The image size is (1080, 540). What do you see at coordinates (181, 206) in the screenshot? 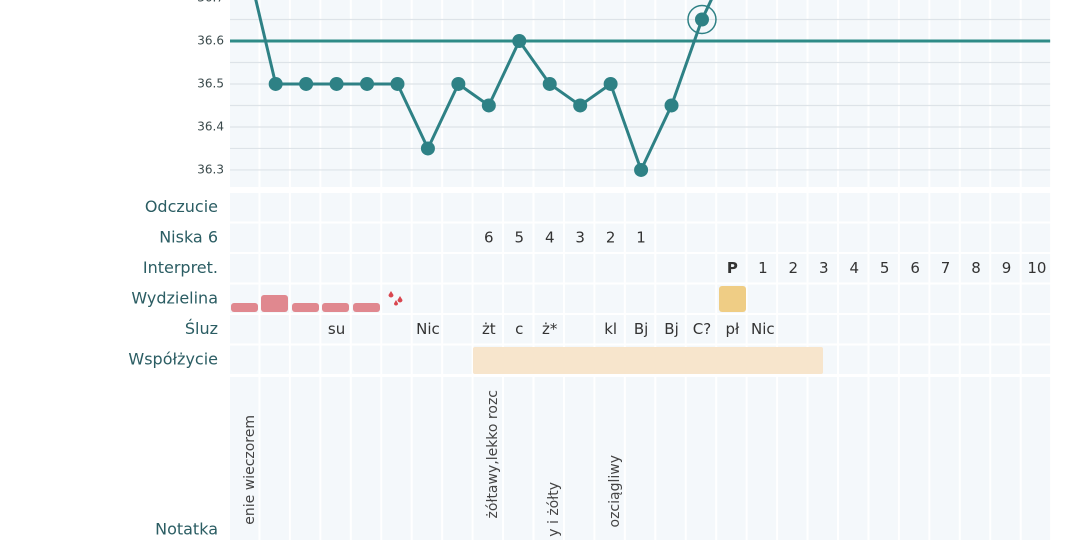
I see `row-label: Odczucie` at bounding box center [181, 206].